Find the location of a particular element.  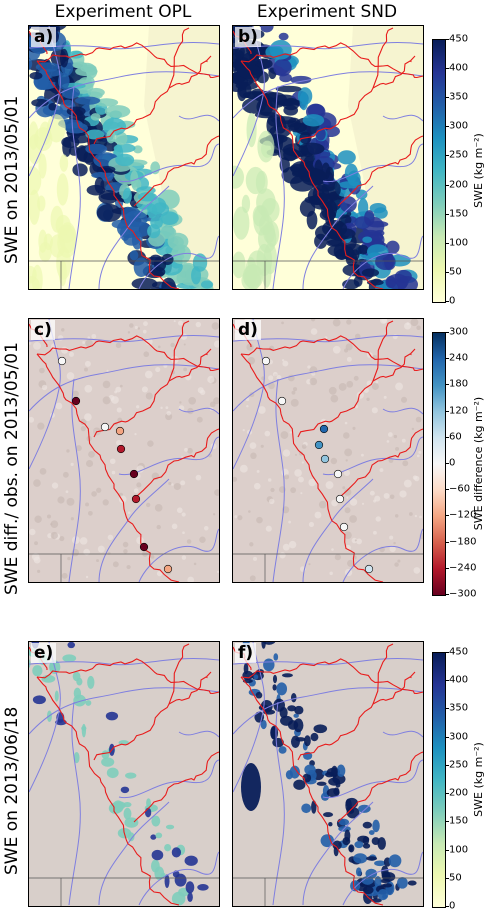

colorbar-swe-diff is located at coordinates (439, 464).